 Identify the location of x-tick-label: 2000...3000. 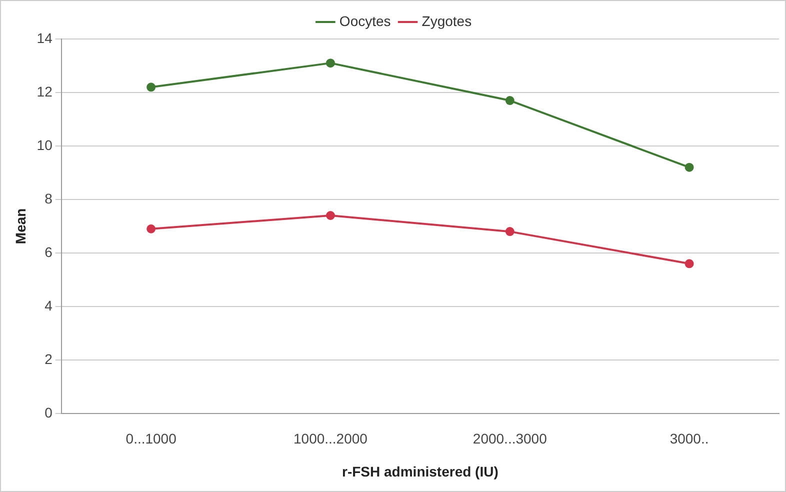
(510, 438).